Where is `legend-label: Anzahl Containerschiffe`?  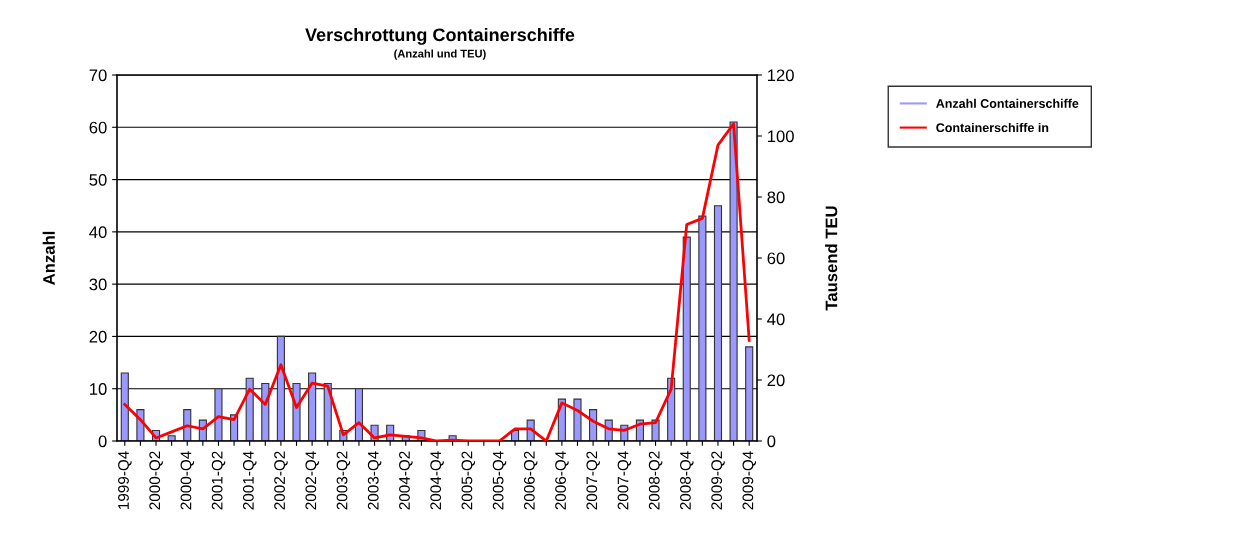 legend-label: Anzahl Containerschiffe is located at coordinates (1007, 103).